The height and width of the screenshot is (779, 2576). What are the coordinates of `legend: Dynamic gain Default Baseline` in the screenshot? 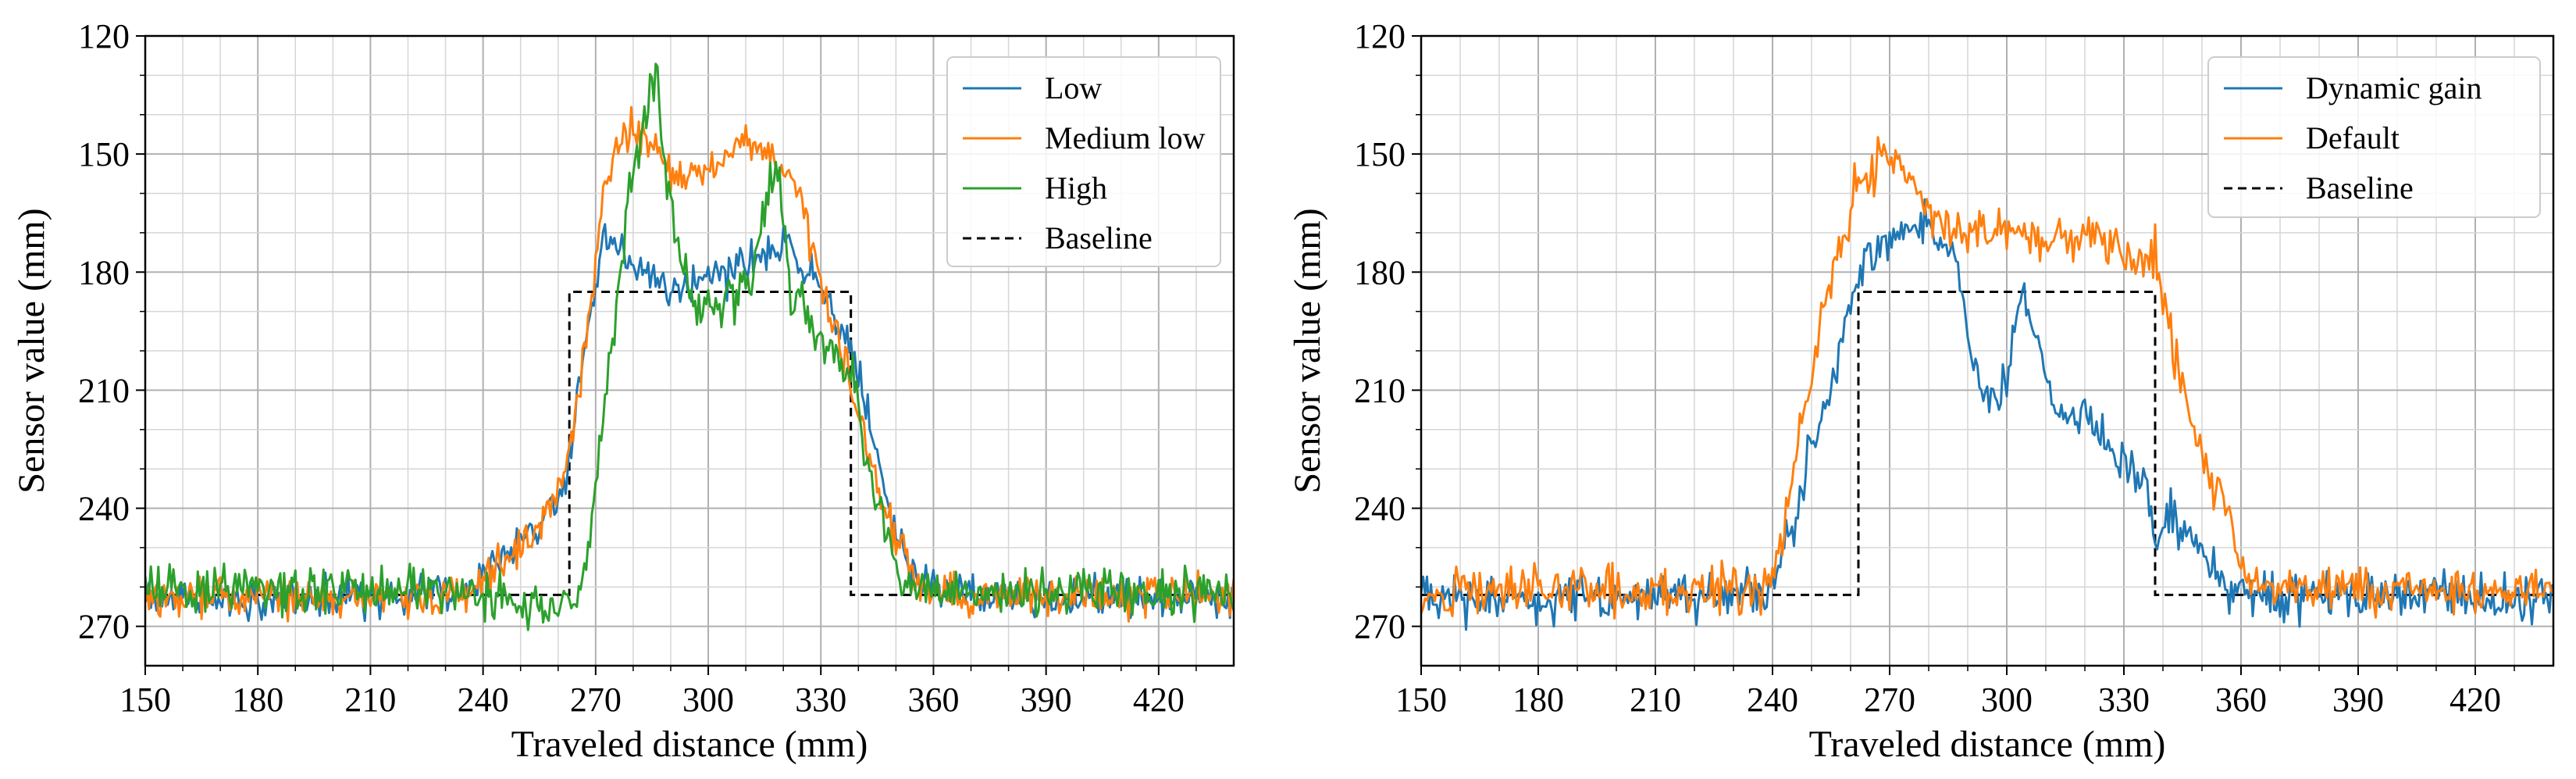 It's located at (2374, 137).